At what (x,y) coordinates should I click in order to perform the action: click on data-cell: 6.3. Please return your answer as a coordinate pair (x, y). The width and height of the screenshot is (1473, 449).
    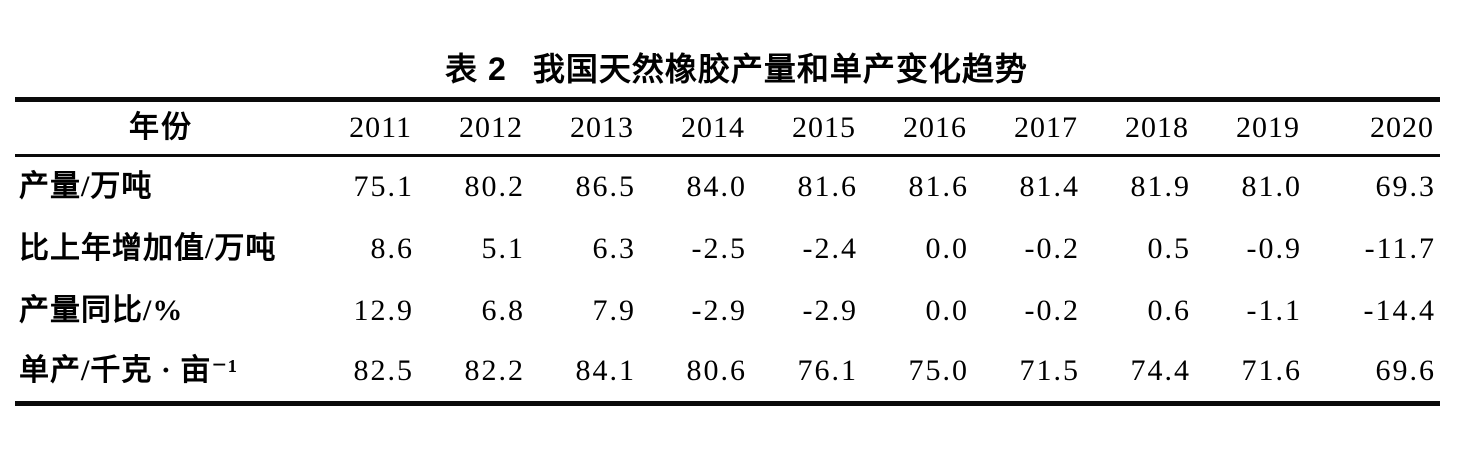
    Looking at the image, I should click on (614, 248).